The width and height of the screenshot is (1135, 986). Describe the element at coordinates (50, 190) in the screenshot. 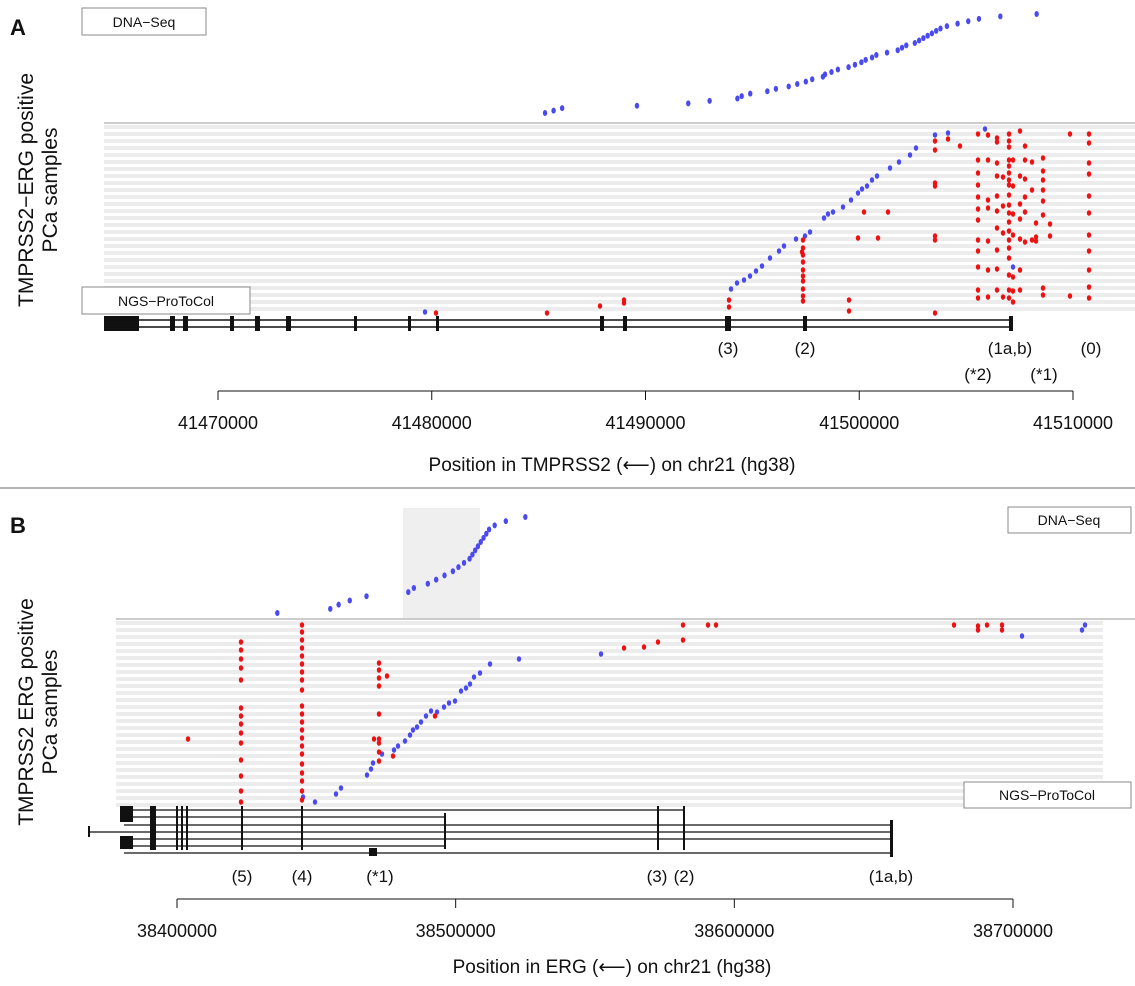

I see `panel-a-ylabel-line2: PCa samples` at that location.